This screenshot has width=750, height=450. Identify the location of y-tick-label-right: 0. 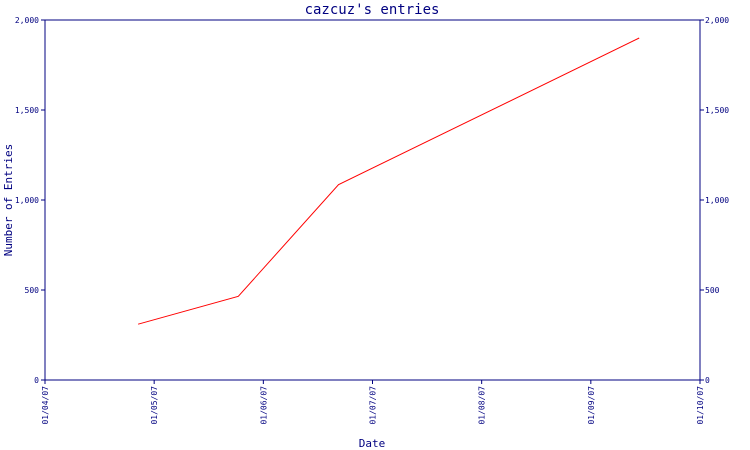
(707, 380).